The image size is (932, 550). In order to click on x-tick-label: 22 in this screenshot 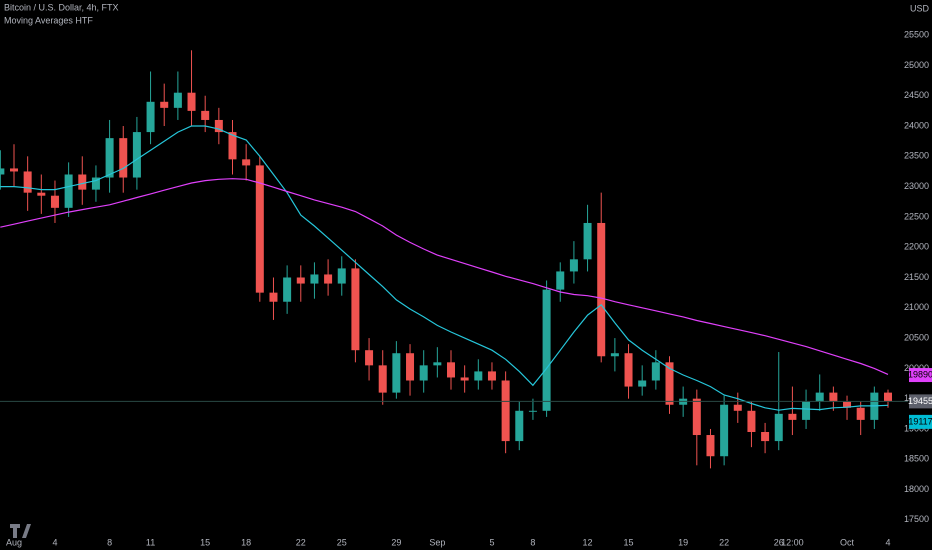, I will do `click(724, 542)`.